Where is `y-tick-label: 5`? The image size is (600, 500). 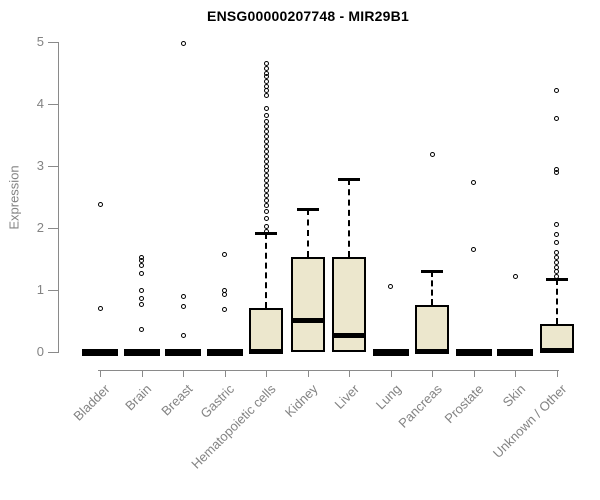 y-tick-label: 5 is located at coordinates (40, 41).